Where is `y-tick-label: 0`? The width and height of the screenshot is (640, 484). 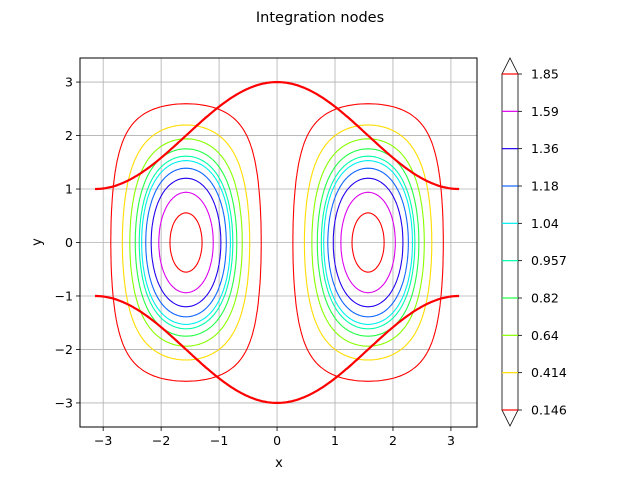
y-tick-label: 0 is located at coordinates (69, 242).